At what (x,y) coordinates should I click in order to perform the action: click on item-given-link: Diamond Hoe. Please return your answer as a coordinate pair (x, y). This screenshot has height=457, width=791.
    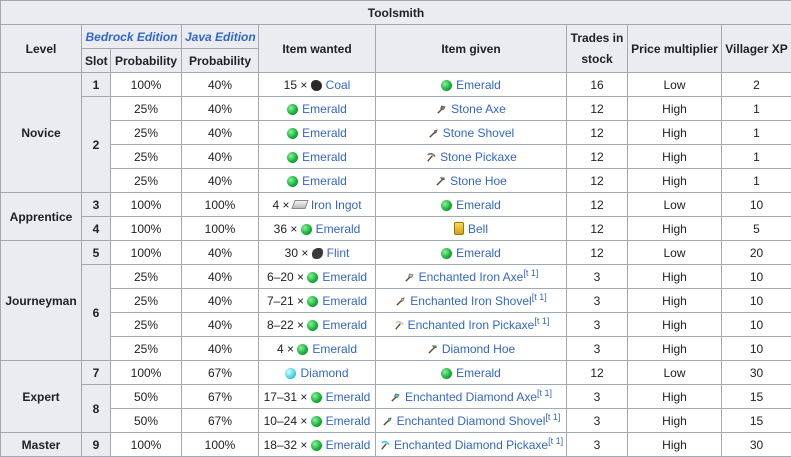
    Looking at the image, I should click on (478, 349).